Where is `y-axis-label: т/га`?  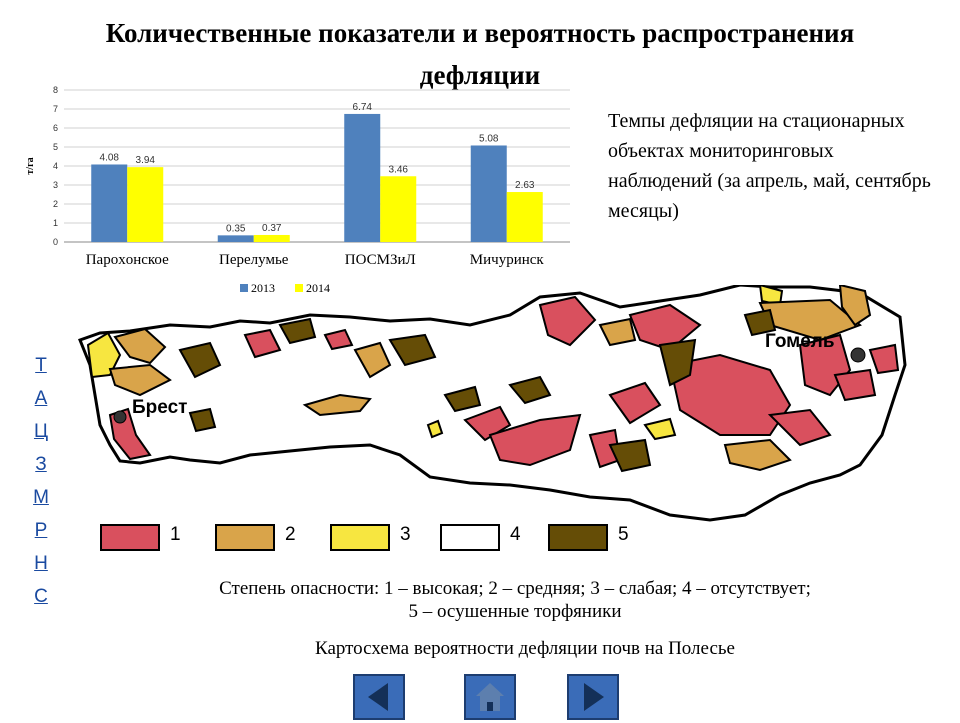
y-axis-label: т/га is located at coordinates (30, 165).